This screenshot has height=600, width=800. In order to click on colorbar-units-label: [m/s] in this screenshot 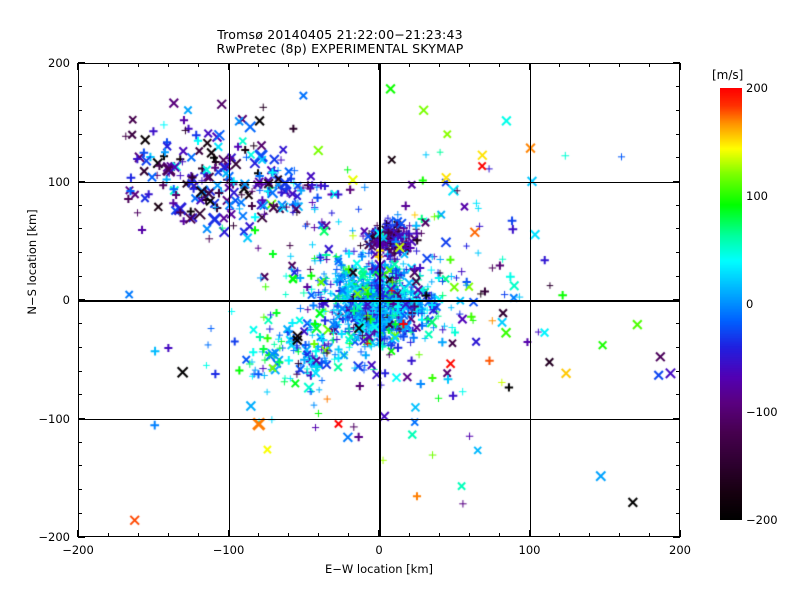, I will do `click(728, 75)`.